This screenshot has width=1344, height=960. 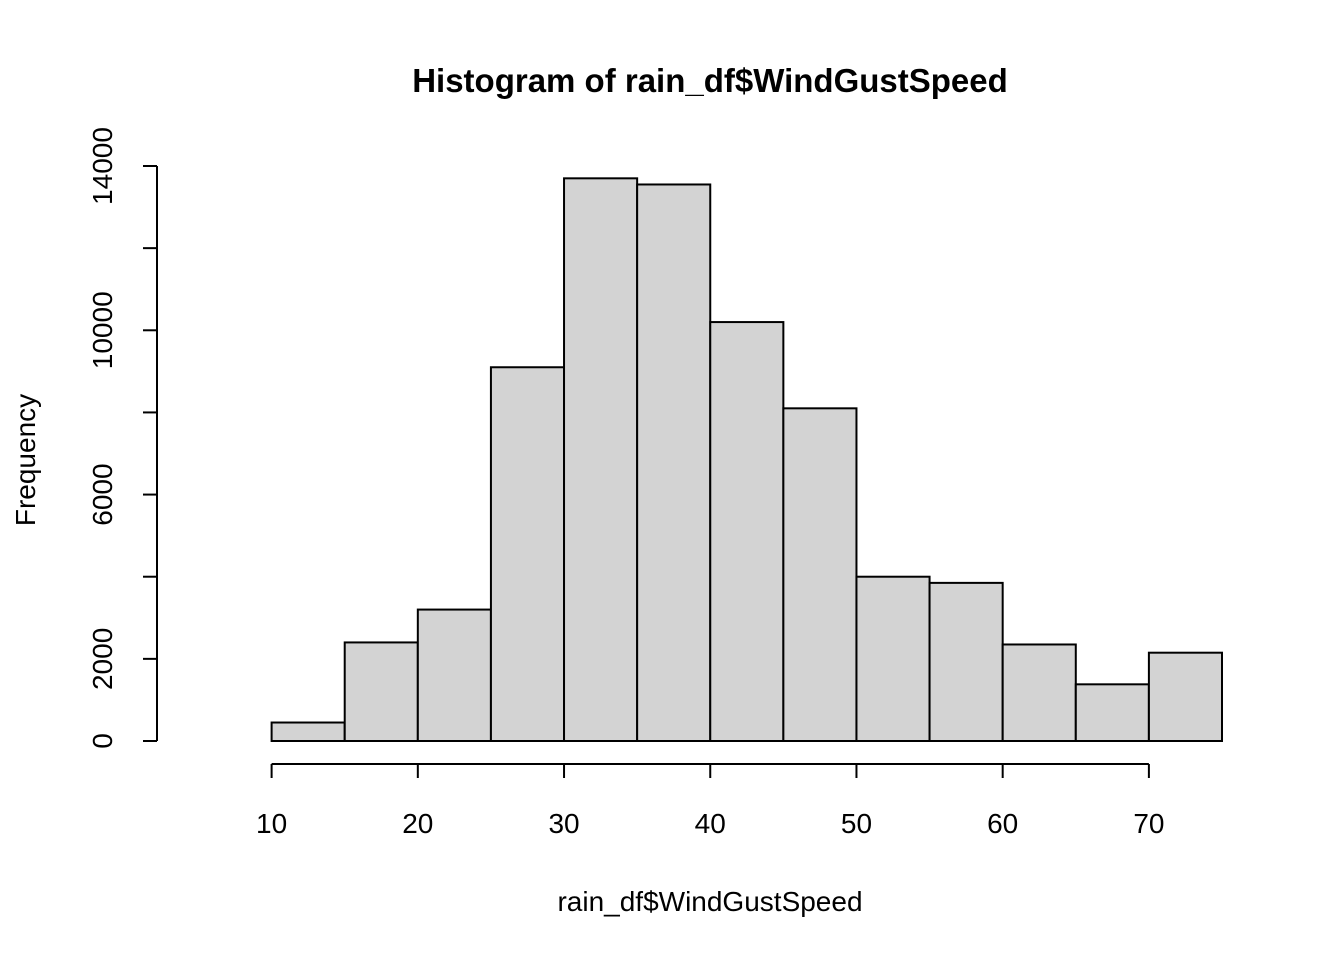 What do you see at coordinates (102, 741) in the screenshot?
I see `y-tick-label: 0` at bounding box center [102, 741].